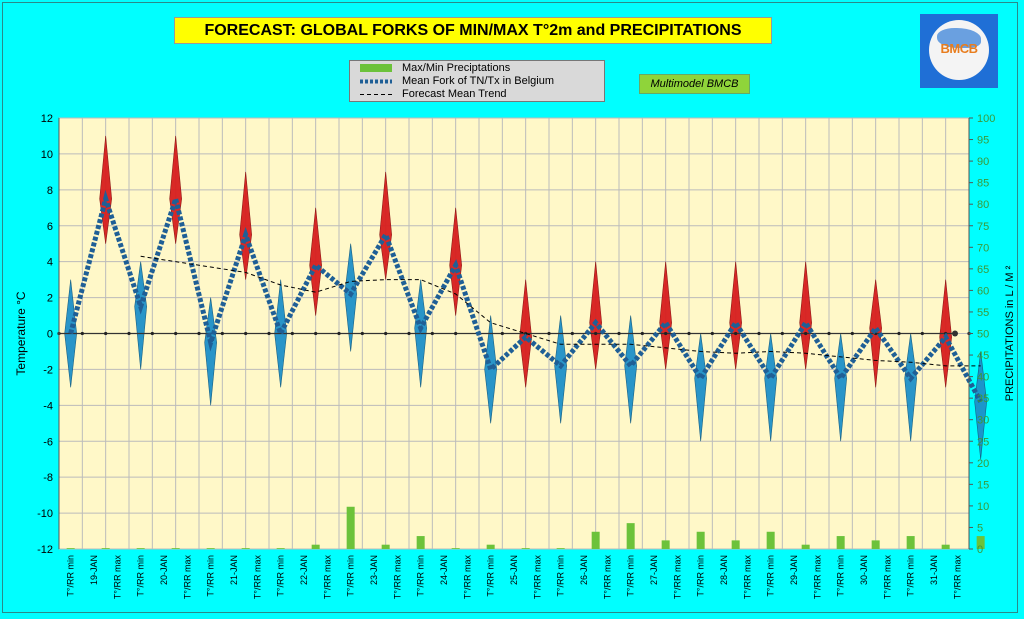  I want to click on y2-tick-label: 50, so click(983, 335).